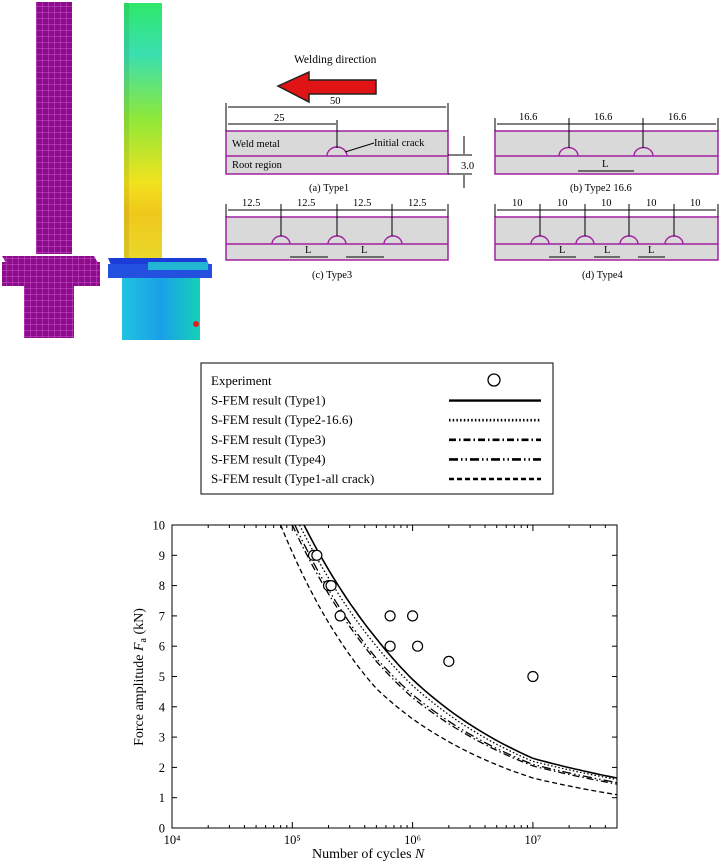 This screenshot has height=863, width=720. Describe the element at coordinates (335, 60) in the screenshot. I see `welding-direction-label: Welding direction` at that location.